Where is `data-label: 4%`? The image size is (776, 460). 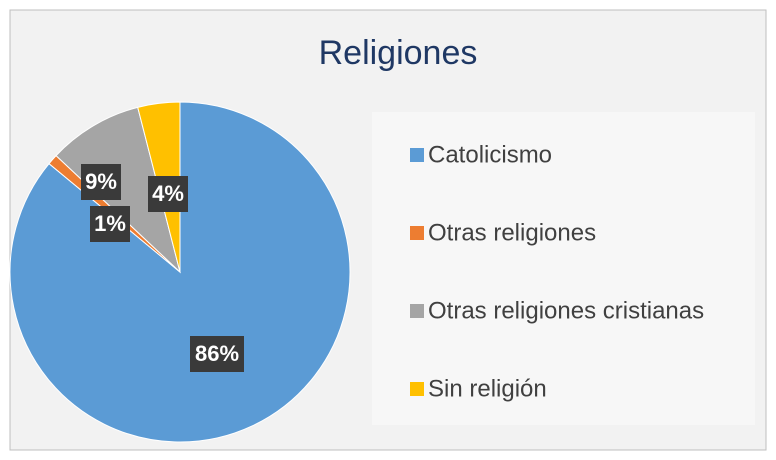
data-label: 4% is located at coordinates (168, 193).